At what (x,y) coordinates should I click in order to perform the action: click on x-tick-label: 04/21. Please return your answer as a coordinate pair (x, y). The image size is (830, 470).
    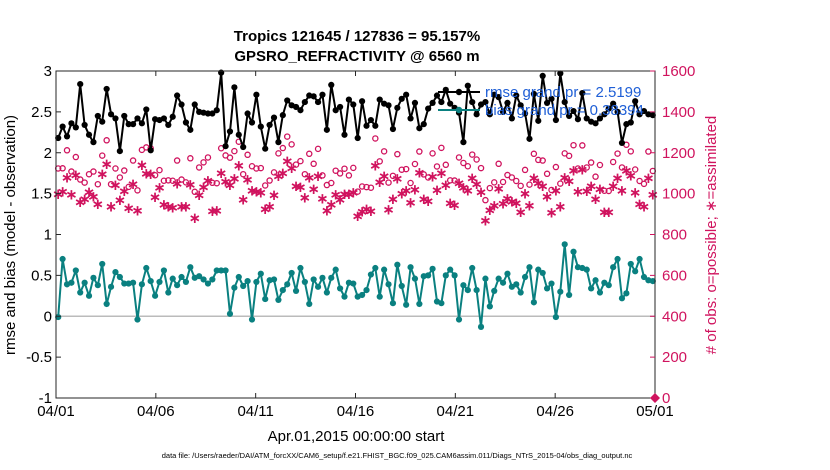
    Looking at the image, I should click on (456, 411).